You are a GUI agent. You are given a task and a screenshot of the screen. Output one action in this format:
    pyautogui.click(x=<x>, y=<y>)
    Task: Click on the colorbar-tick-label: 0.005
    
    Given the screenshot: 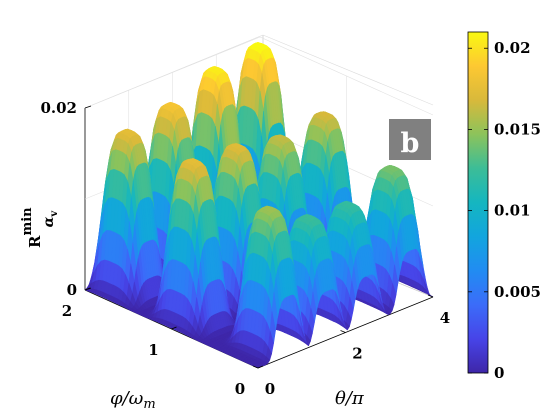 What is the action you would take?
    pyautogui.click(x=517, y=292)
    